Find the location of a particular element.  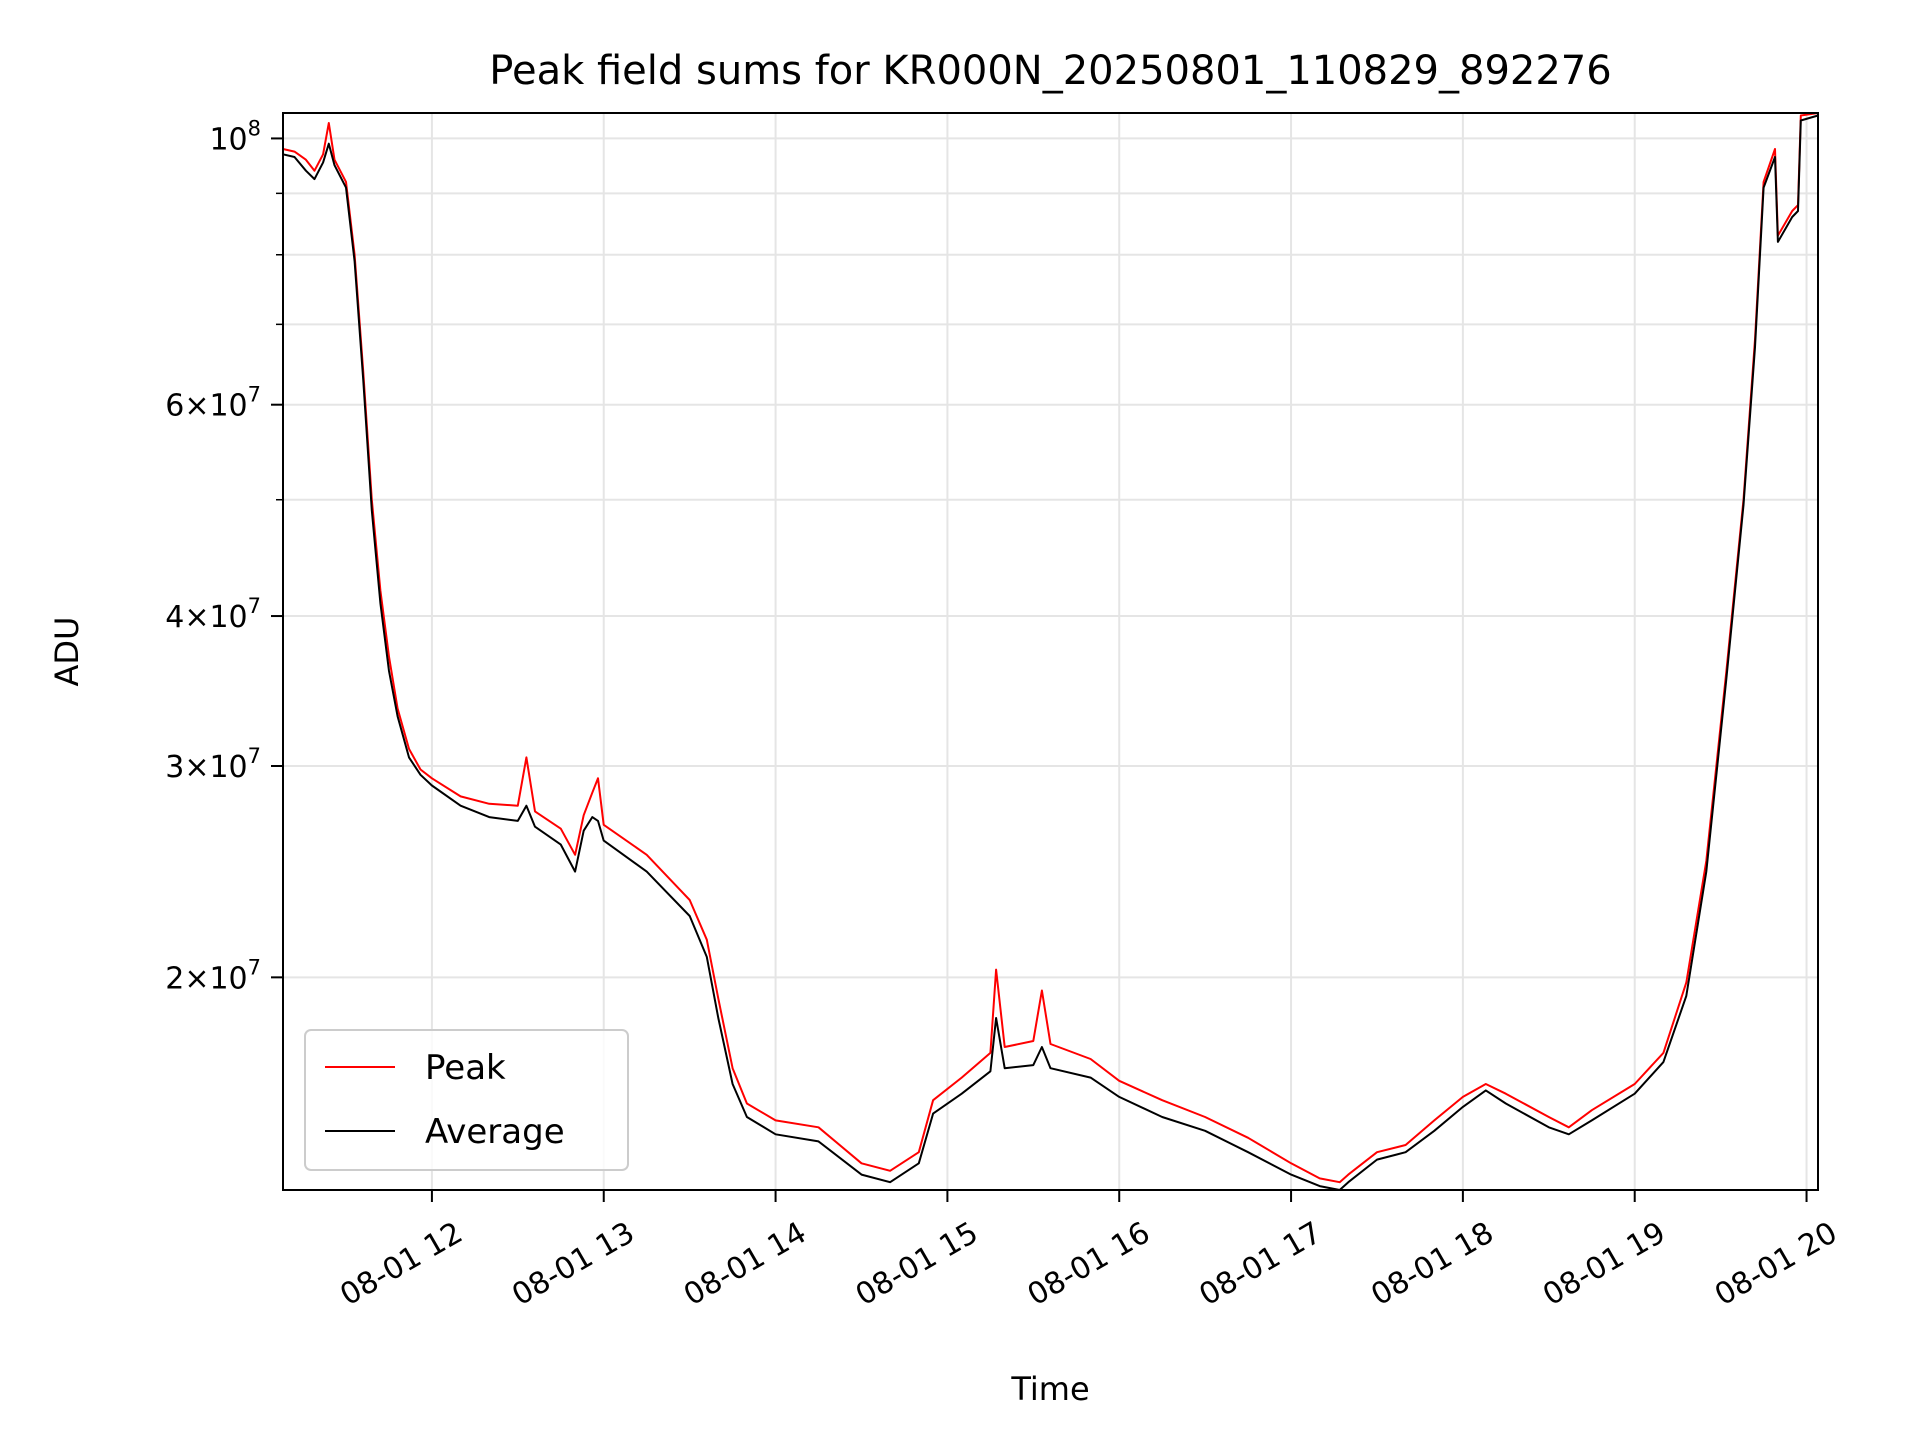

y-tick-exponent: 8 is located at coordinates (254, 128).